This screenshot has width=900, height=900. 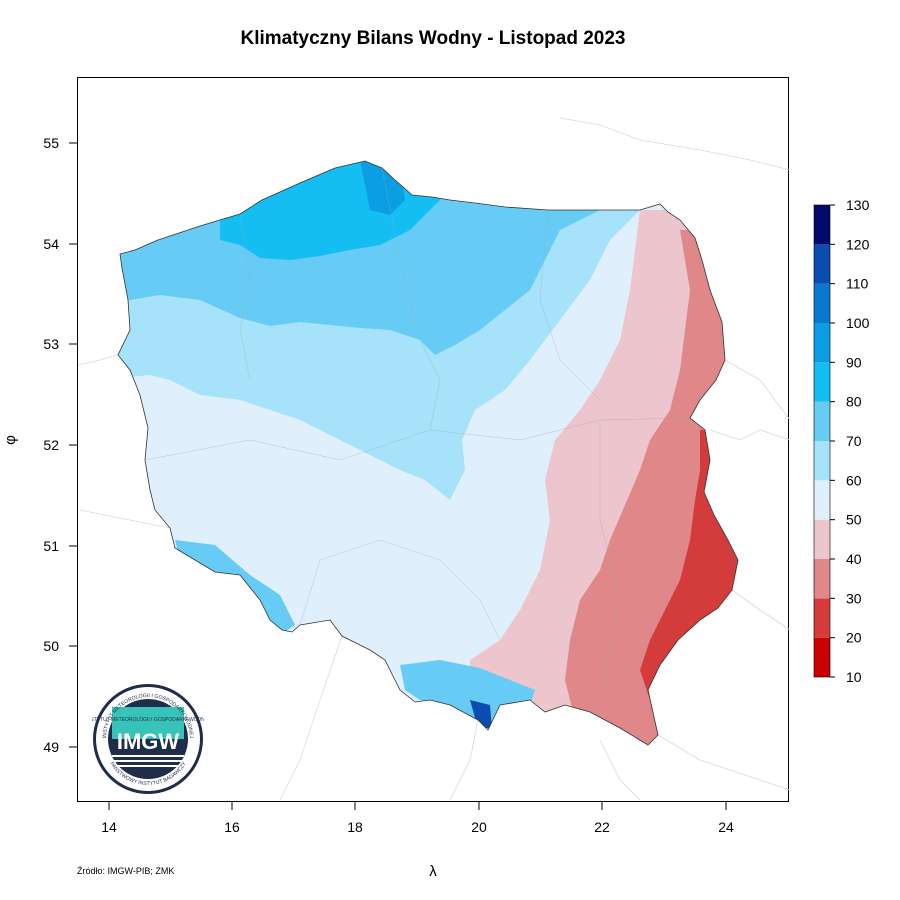 I want to click on legend-tick-label: 120, so click(x=858, y=244).